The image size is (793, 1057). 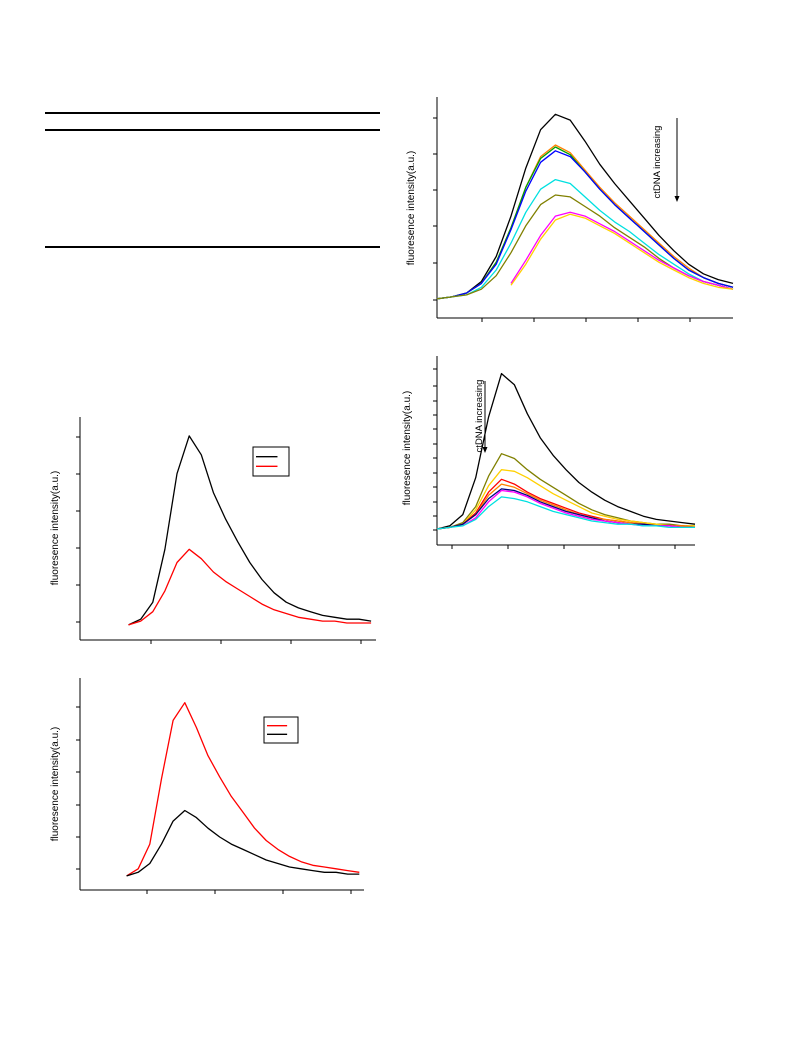 I want to click on table-header-rule, so click(x=212, y=130).